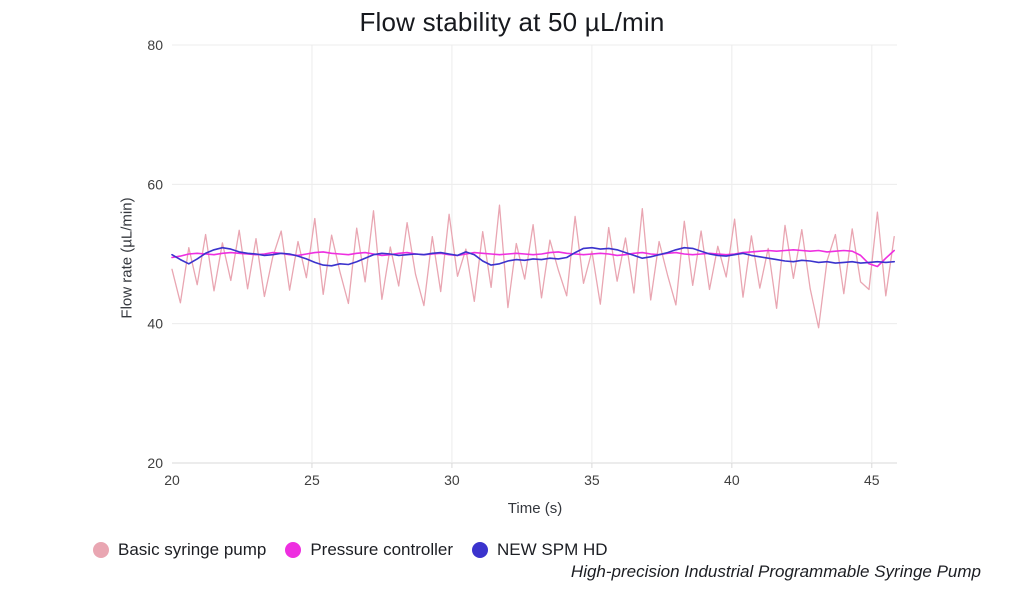 The image size is (1024, 600). I want to click on x-tick-label: 20, so click(172, 480).